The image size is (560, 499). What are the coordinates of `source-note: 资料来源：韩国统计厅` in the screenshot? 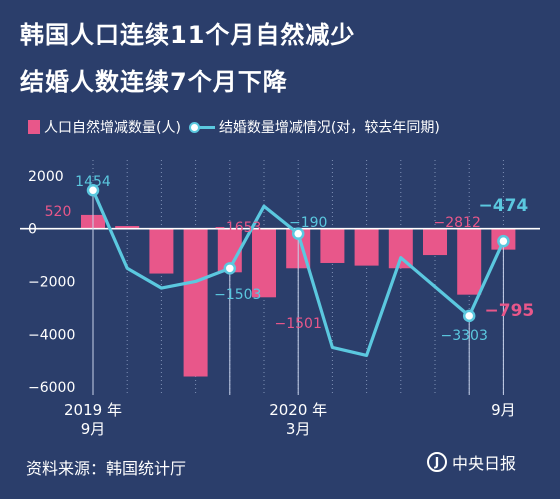 It's located at (106, 468).